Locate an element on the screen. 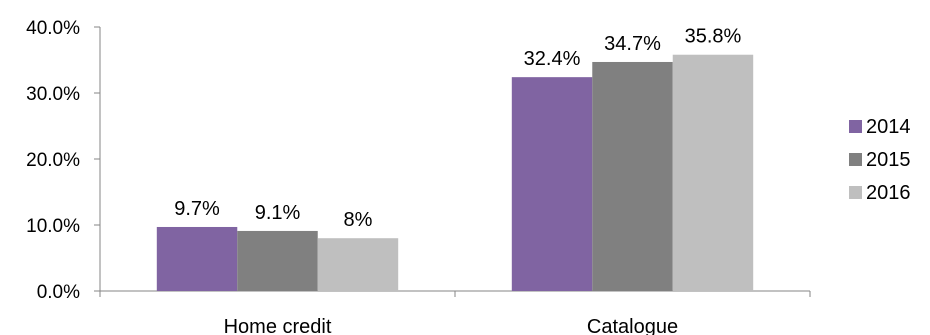 Image resolution: width=930 pixels, height=335 pixels. y-tick-label: 20.0% is located at coordinates (53, 160).